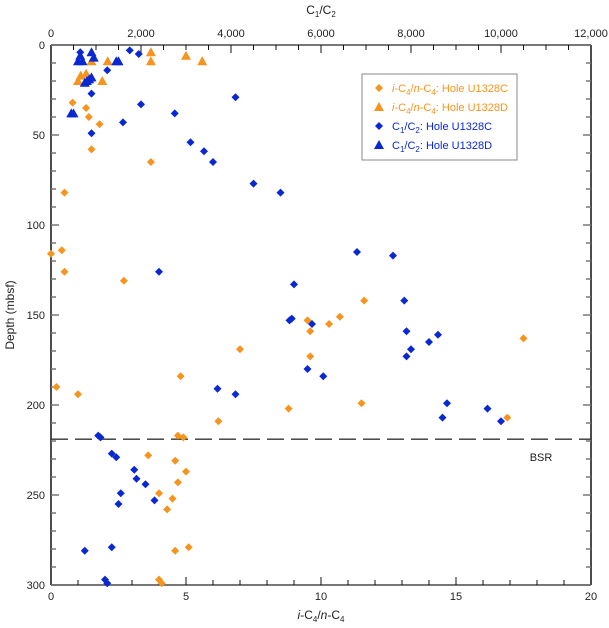  What do you see at coordinates (51, 597) in the screenshot?
I see `bottom-tick-label: 0` at bounding box center [51, 597].